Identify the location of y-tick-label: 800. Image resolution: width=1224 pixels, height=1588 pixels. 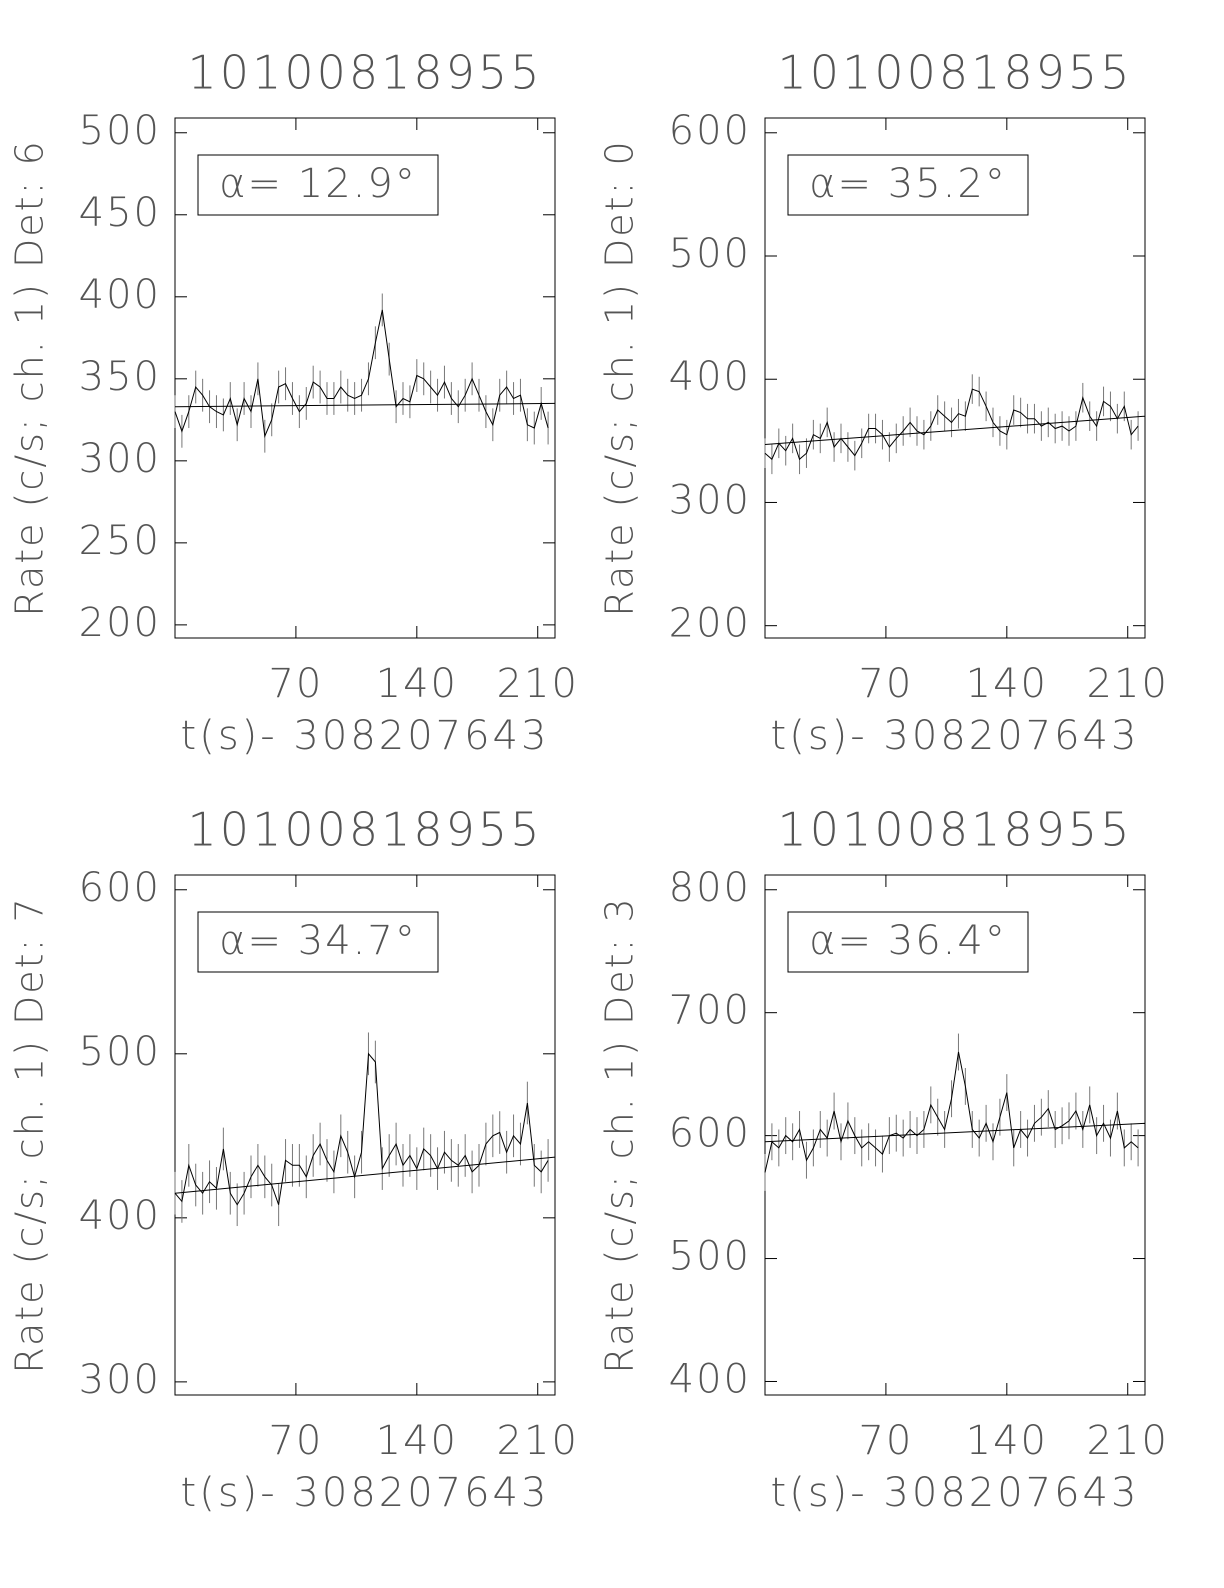
(710, 888).